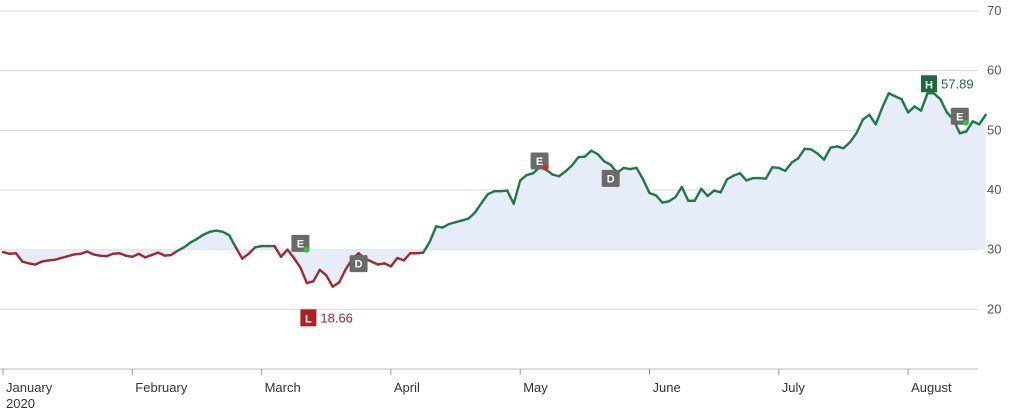 The height and width of the screenshot is (418, 1024). I want to click on y-axis-tick-labels: 20 30 40 50 60 70, so click(994, 159).